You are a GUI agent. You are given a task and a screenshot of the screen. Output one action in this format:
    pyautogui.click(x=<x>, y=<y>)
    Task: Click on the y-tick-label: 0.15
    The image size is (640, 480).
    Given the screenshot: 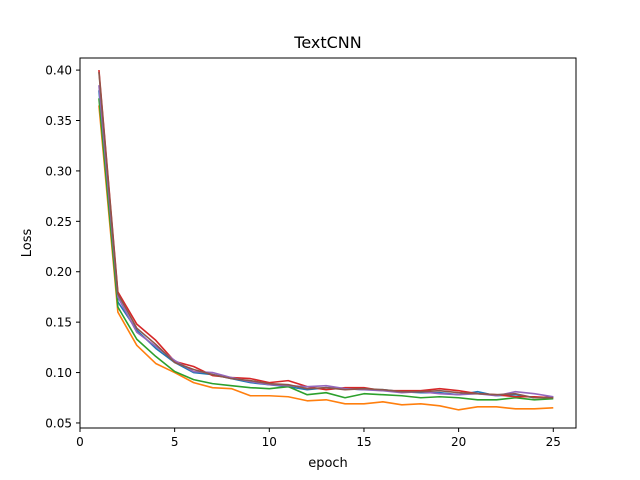 What is the action you would take?
    pyautogui.click(x=58, y=323)
    